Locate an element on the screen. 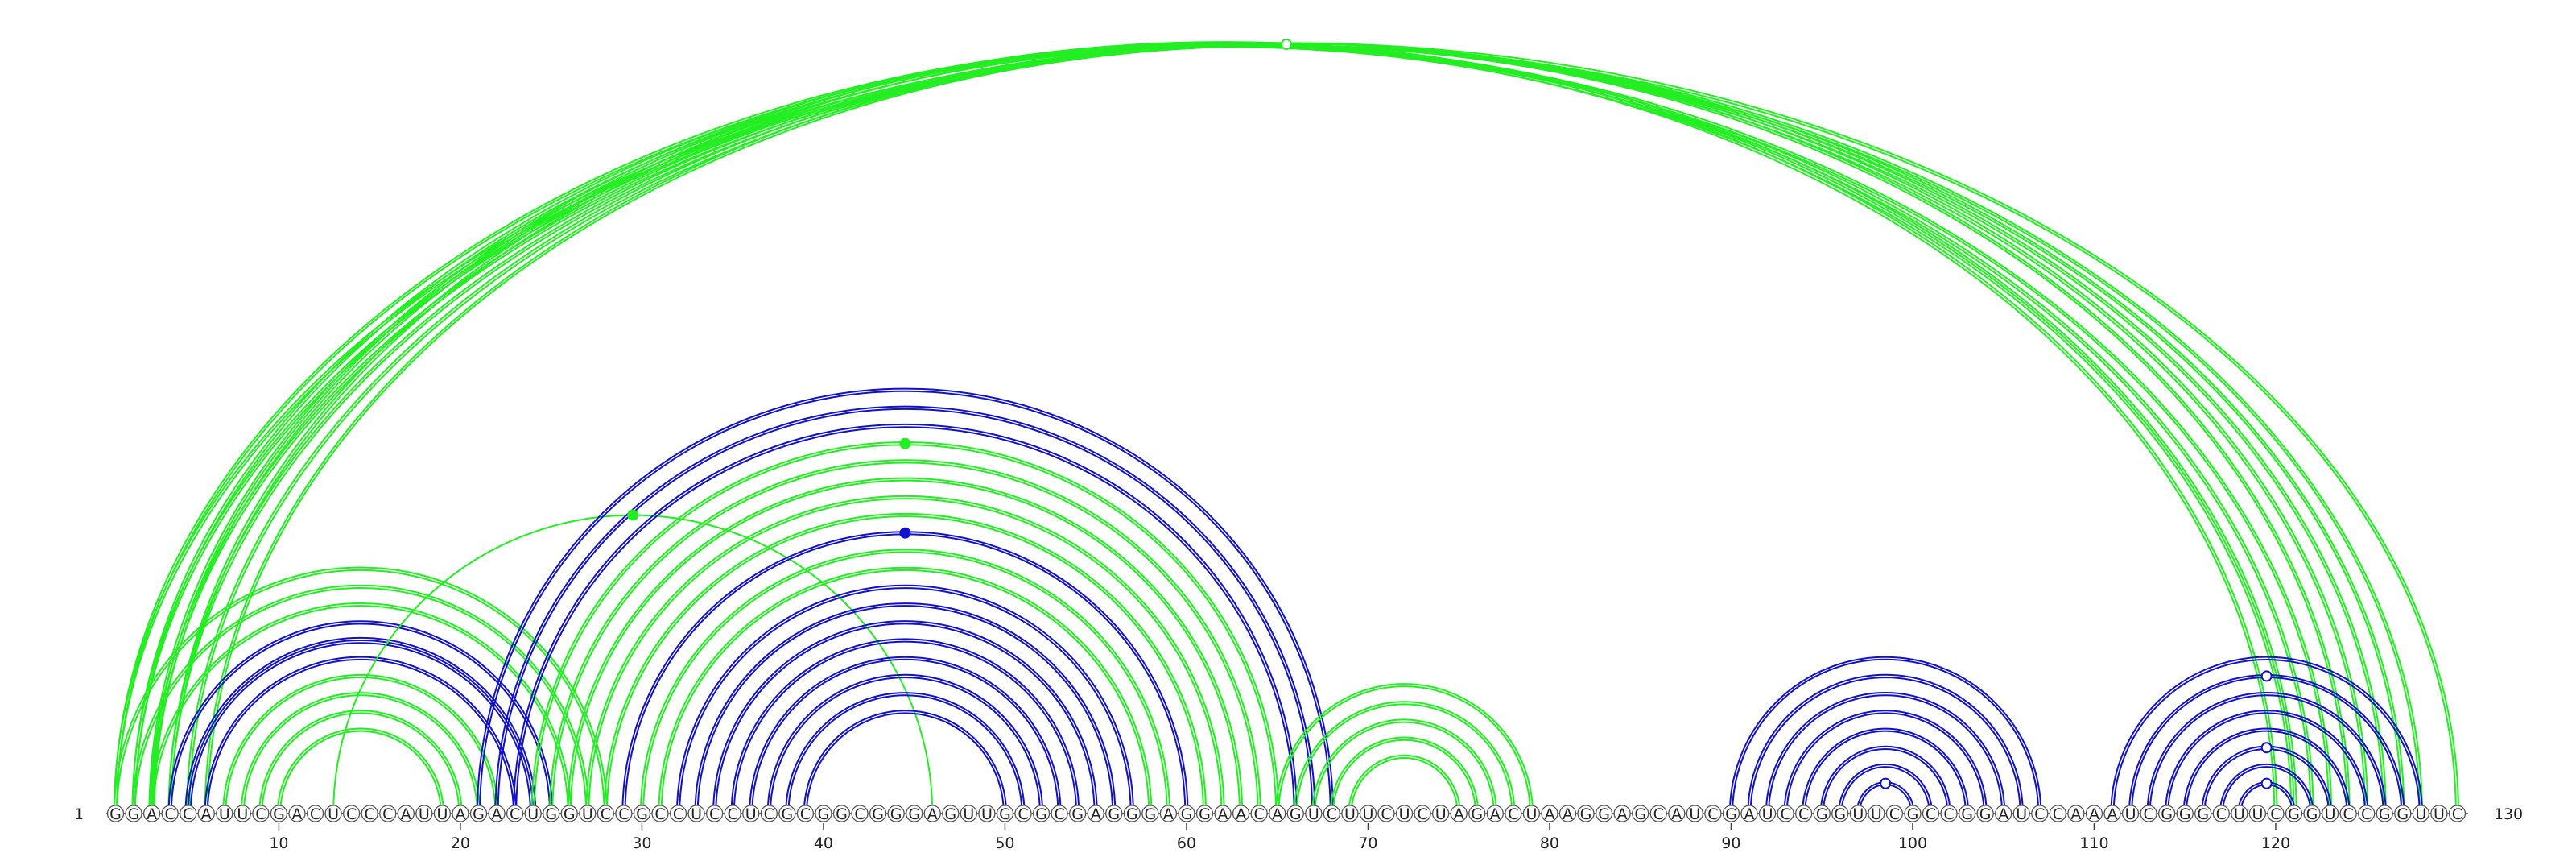 This screenshot has width=2576, height=857. axis-tick-label: 20 is located at coordinates (460, 843).